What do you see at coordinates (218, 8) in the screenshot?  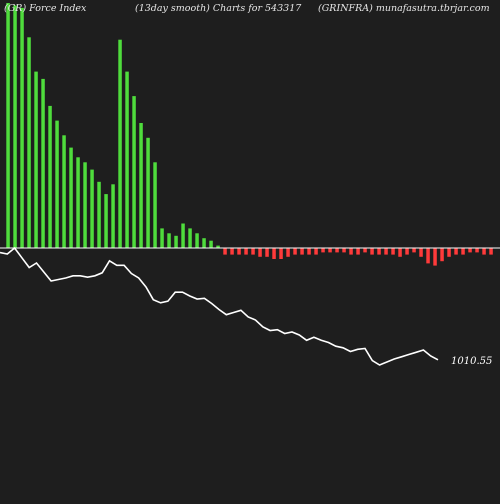 I see `chart-title-middle: (13day smooth) Charts for 543317` at bounding box center [218, 8].